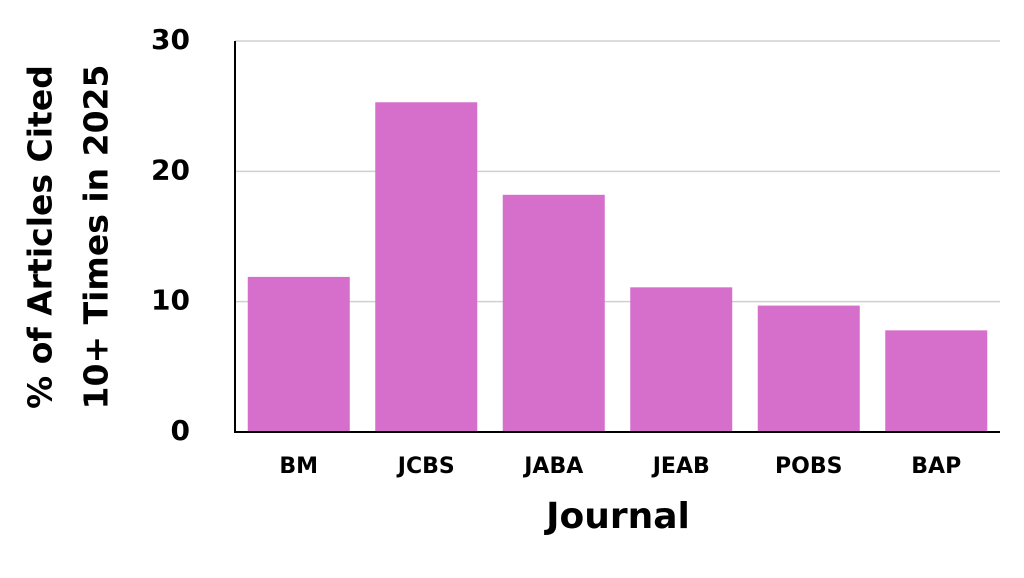 The width and height of the screenshot is (1024, 578). Describe the element at coordinates (40, 237) in the screenshot. I see `y-axis-label-line: % of Articles Cited` at that location.